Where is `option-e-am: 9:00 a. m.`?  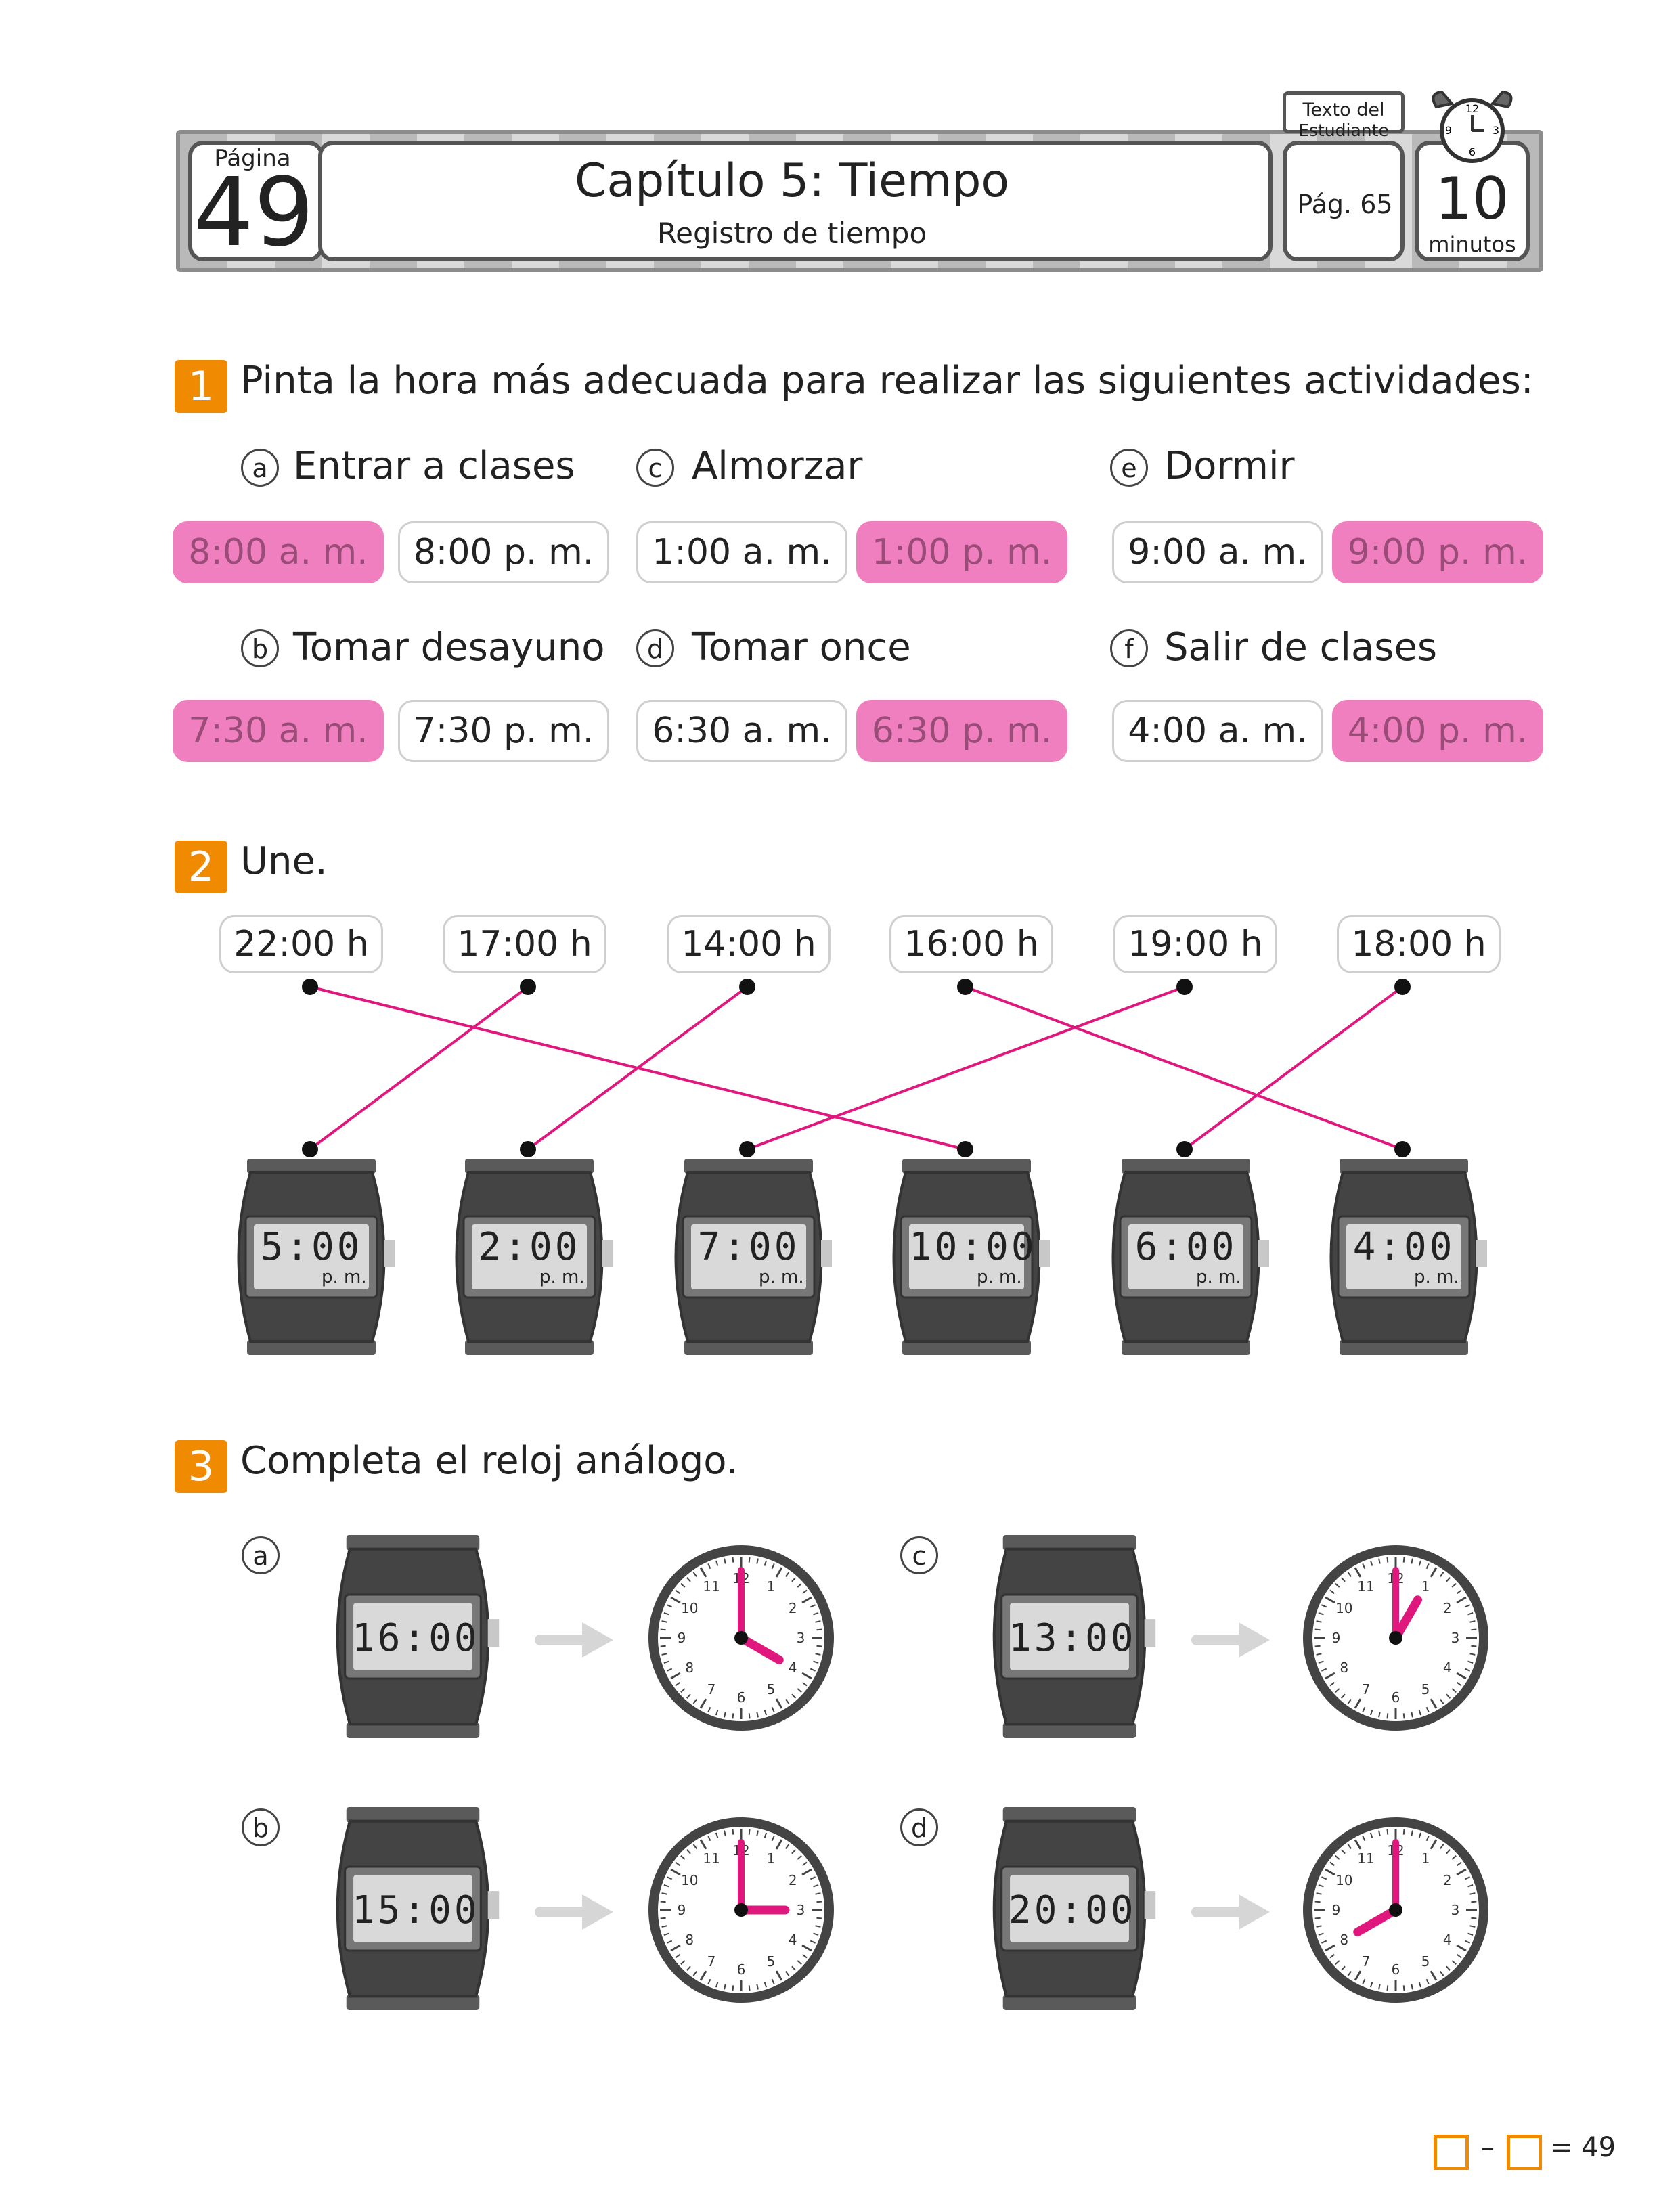
option-e-am: 9:00 a. m. is located at coordinates (1218, 552).